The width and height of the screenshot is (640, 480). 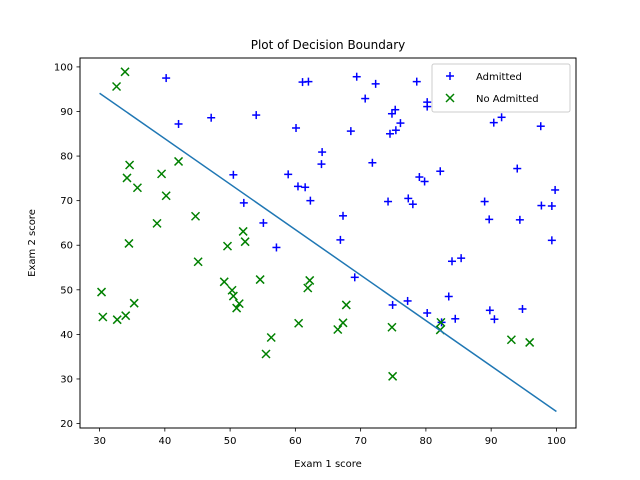 What do you see at coordinates (66, 290) in the screenshot?
I see `y-tick-label: 50` at bounding box center [66, 290].